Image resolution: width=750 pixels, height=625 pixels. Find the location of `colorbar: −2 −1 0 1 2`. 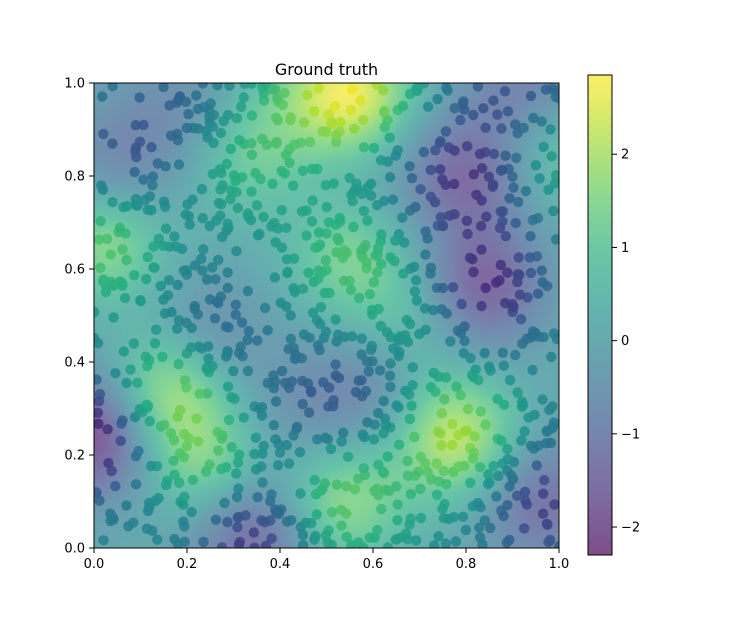

colorbar: −2 −1 0 1 2 is located at coordinates (613, 315).